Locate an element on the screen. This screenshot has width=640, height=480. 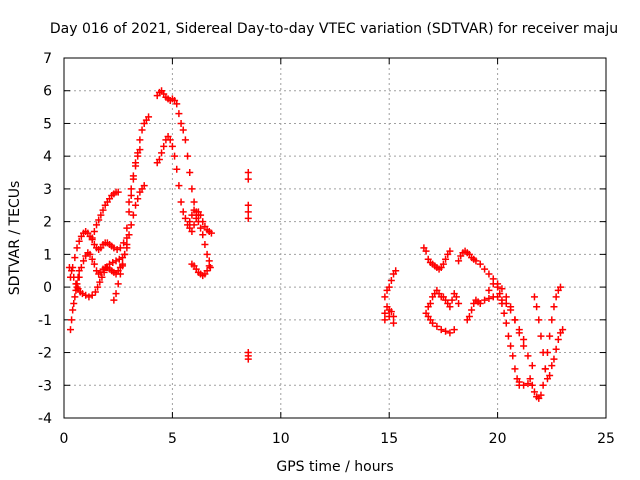
x-tick-label: 10 is located at coordinates (281, 439).